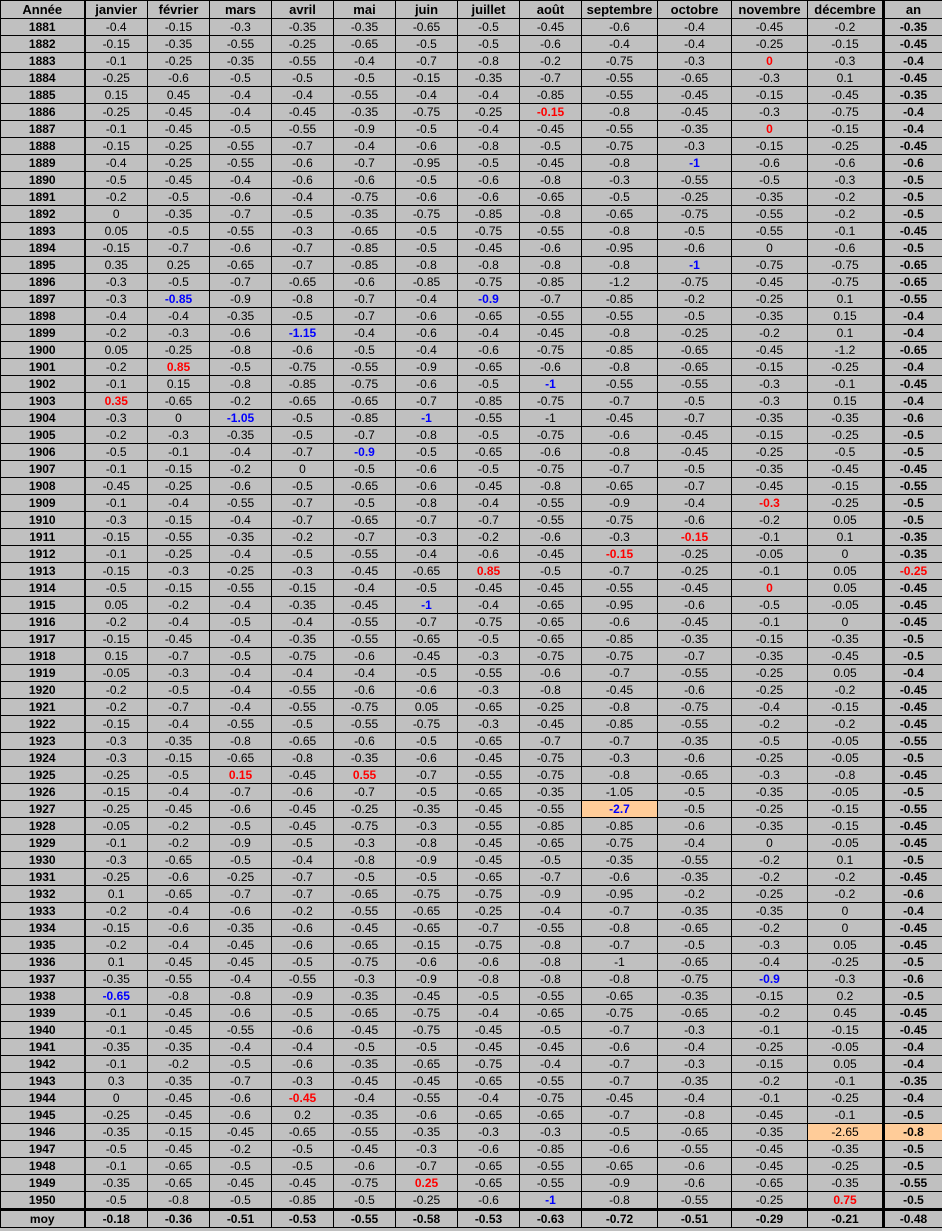 The image size is (942, 1231). What do you see at coordinates (43, 673) in the screenshot?
I see `year-cell: 1919` at bounding box center [43, 673].